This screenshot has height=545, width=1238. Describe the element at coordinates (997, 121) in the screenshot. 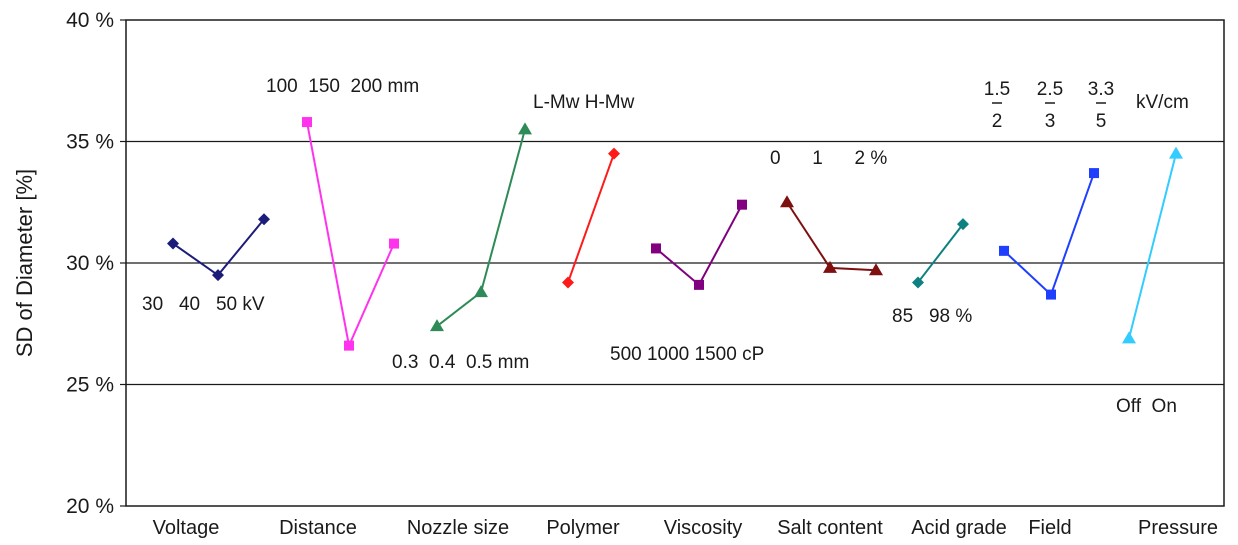

I see `field-level-1-bottom: 2` at that location.